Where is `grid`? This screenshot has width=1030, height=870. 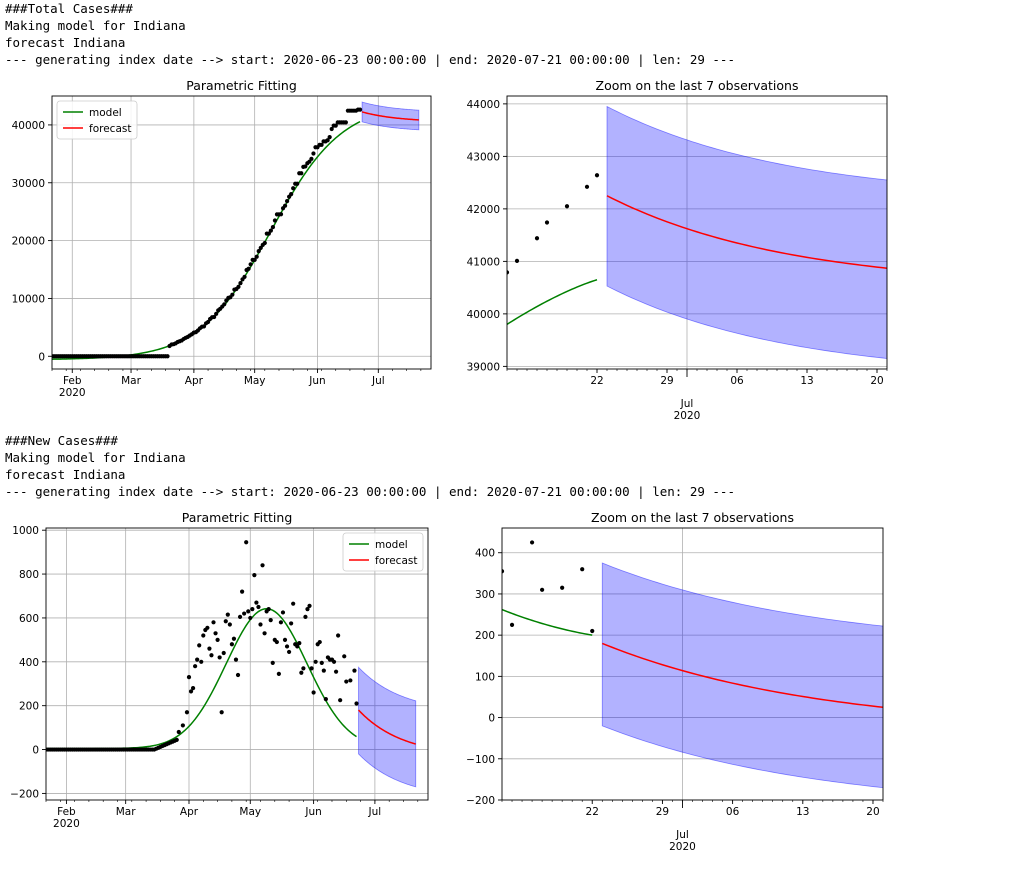
grid is located at coordinates (697, 232).